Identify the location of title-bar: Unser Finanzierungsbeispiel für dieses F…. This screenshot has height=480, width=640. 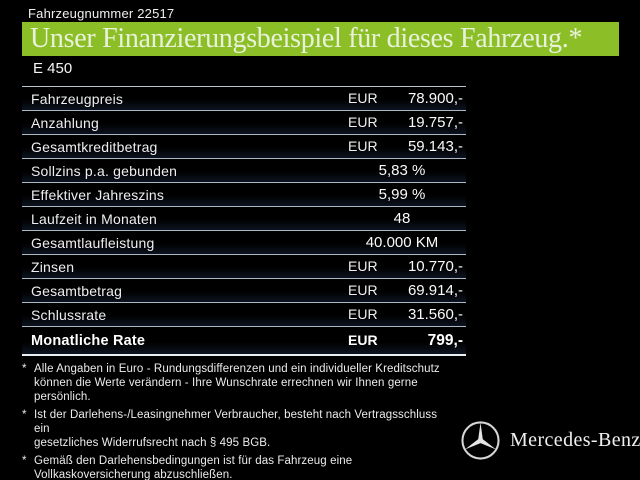
(320, 39).